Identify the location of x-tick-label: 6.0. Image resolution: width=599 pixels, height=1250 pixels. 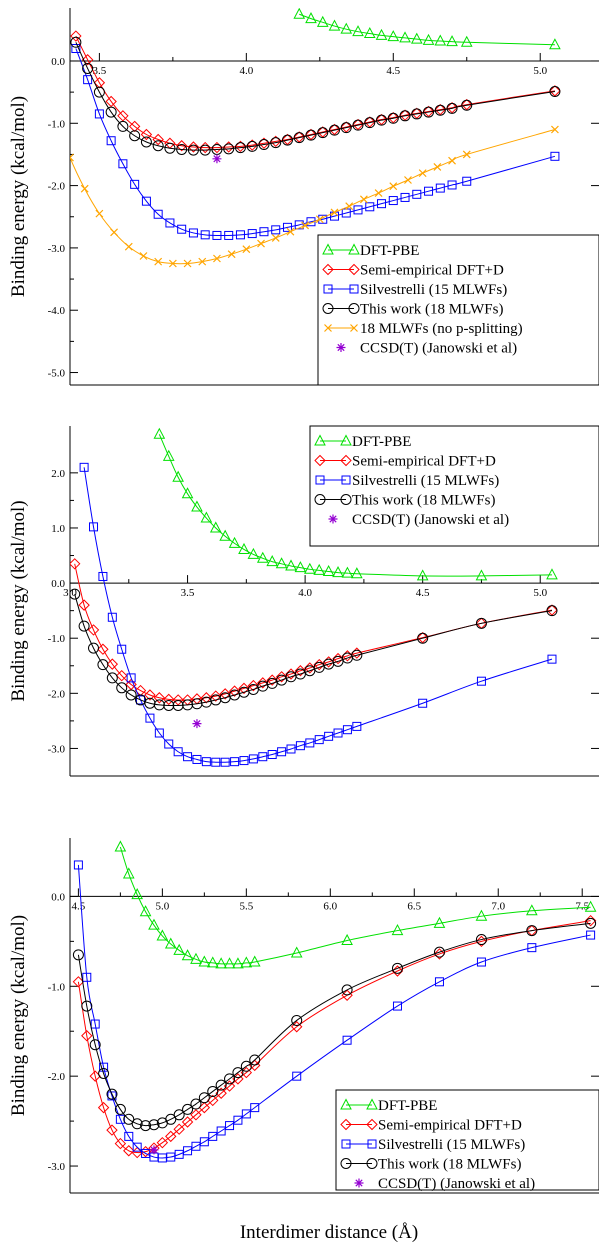
(330, 906).